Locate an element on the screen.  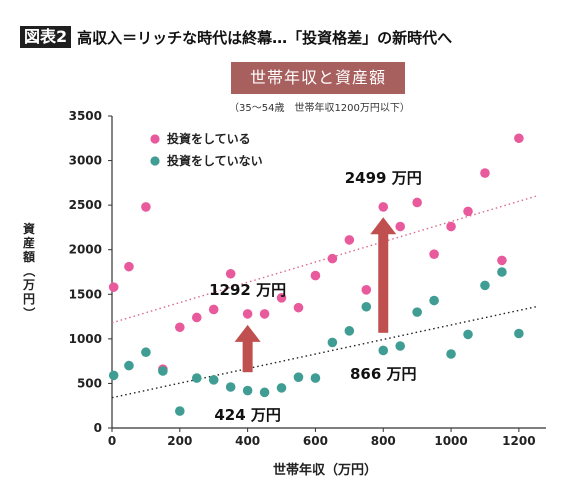
x-tick-label: 1200 is located at coordinates (518, 441).